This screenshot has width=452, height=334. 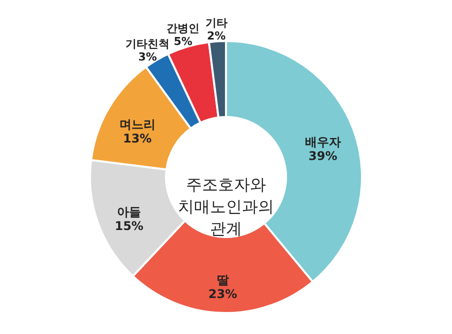 What do you see at coordinates (222, 279) in the screenshot?
I see `slice-label: 딸` at bounding box center [222, 279].